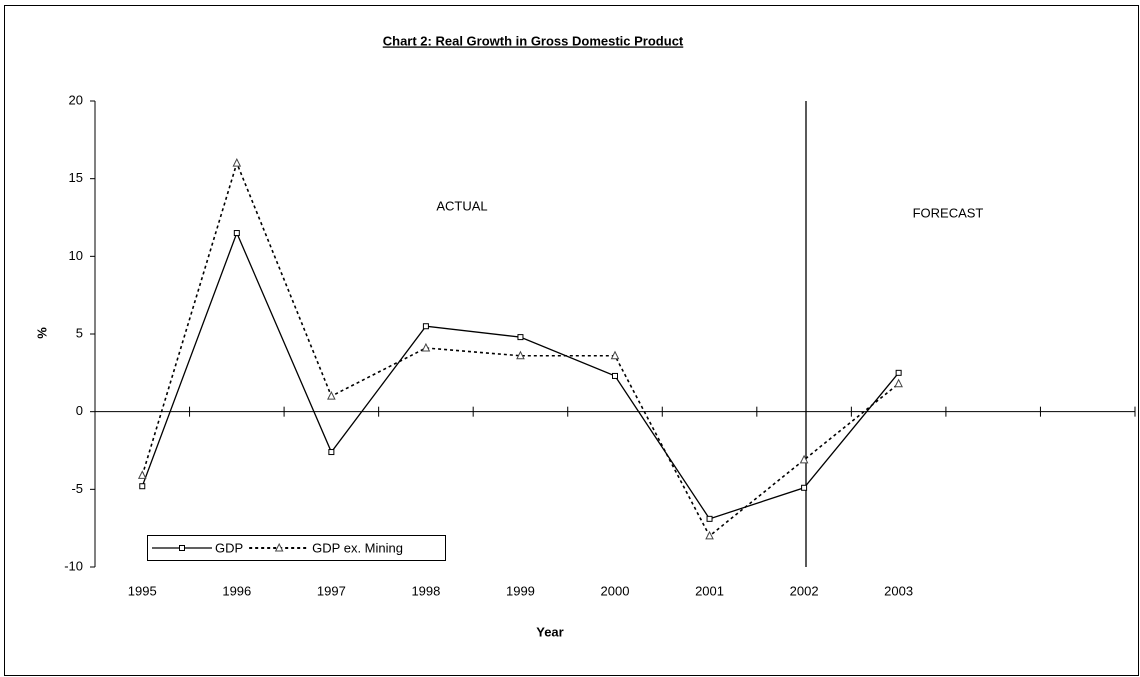 The width and height of the screenshot is (1140, 677). What do you see at coordinates (461, 205) in the screenshot?
I see `annotation: ACTUAL` at bounding box center [461, 205].